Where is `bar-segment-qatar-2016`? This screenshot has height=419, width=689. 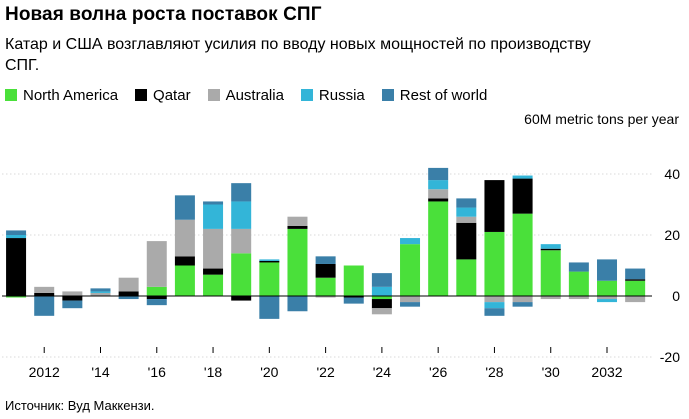
bar-segment-qatar-2016 is located at coordinates (156, 298).